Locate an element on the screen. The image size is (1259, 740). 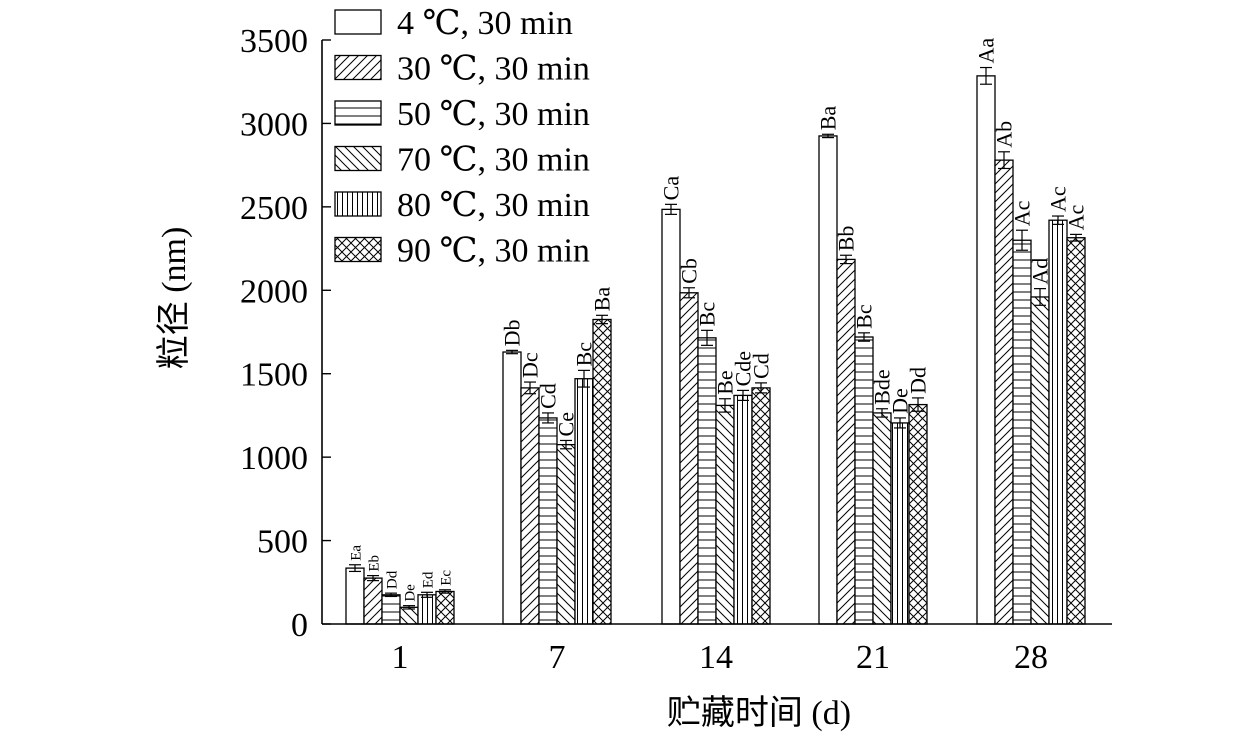
data-label: Eb is located at coordinates (374, 563).